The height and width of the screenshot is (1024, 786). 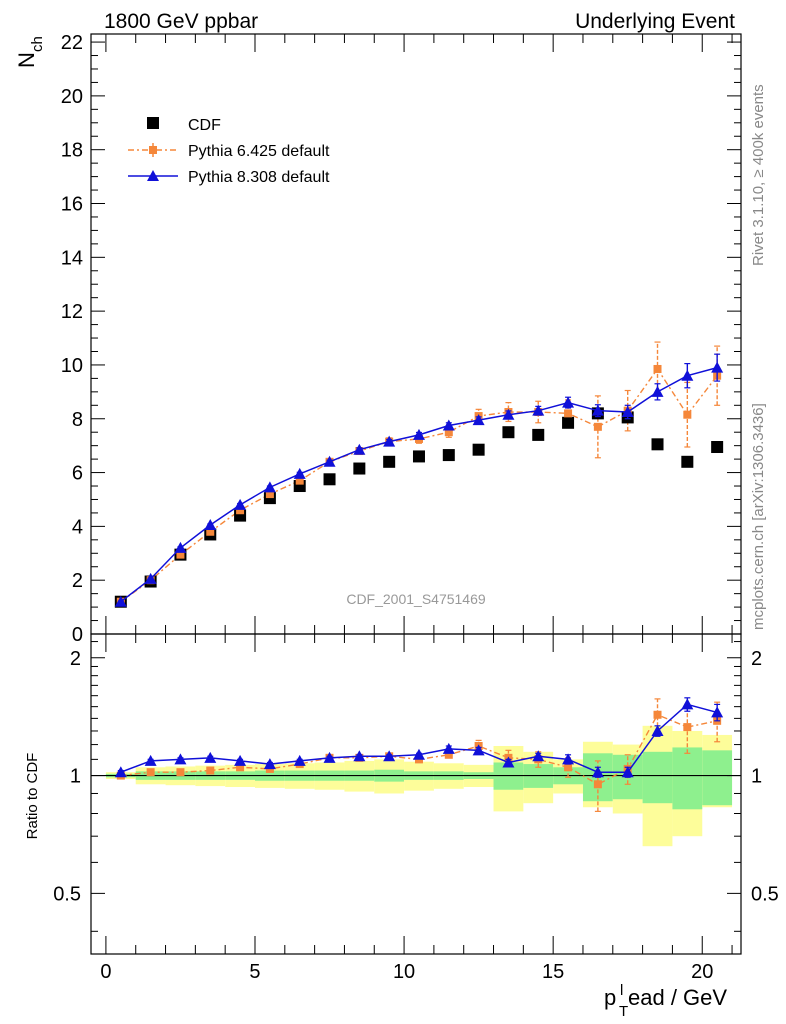 What do you see at coordinates (181, 21) in the screenshot?
I see `header-left-label: 1800 GeV ppbar` at bounding box center [181, 21].